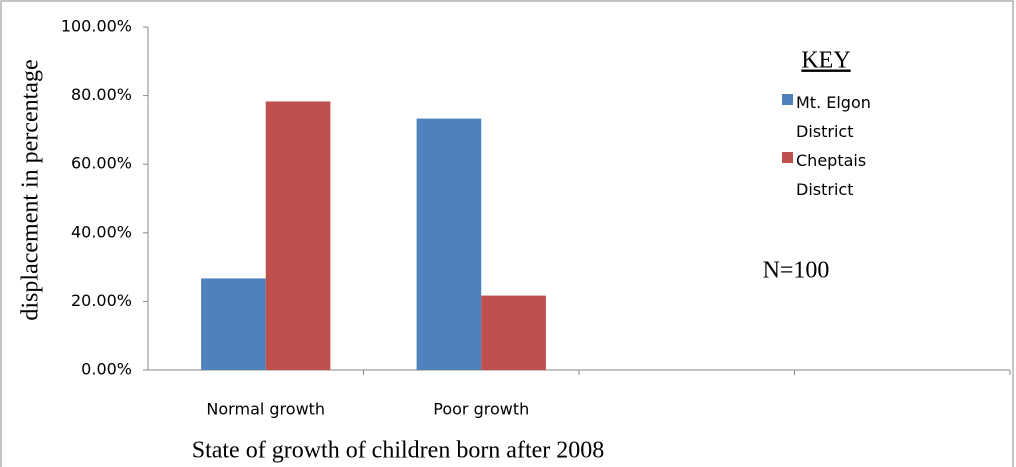 This screenshot has width=1016, height=467. I want to click on y-axis-title: displacement in percentage, so click(31, 189).